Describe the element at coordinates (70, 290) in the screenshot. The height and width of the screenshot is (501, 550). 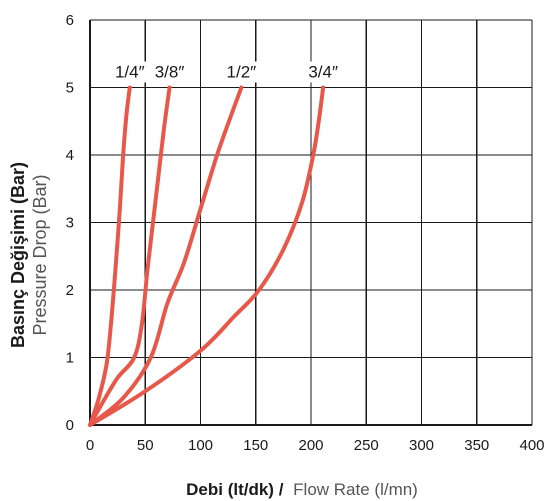
I see `y-tick-label: 2` at that location.